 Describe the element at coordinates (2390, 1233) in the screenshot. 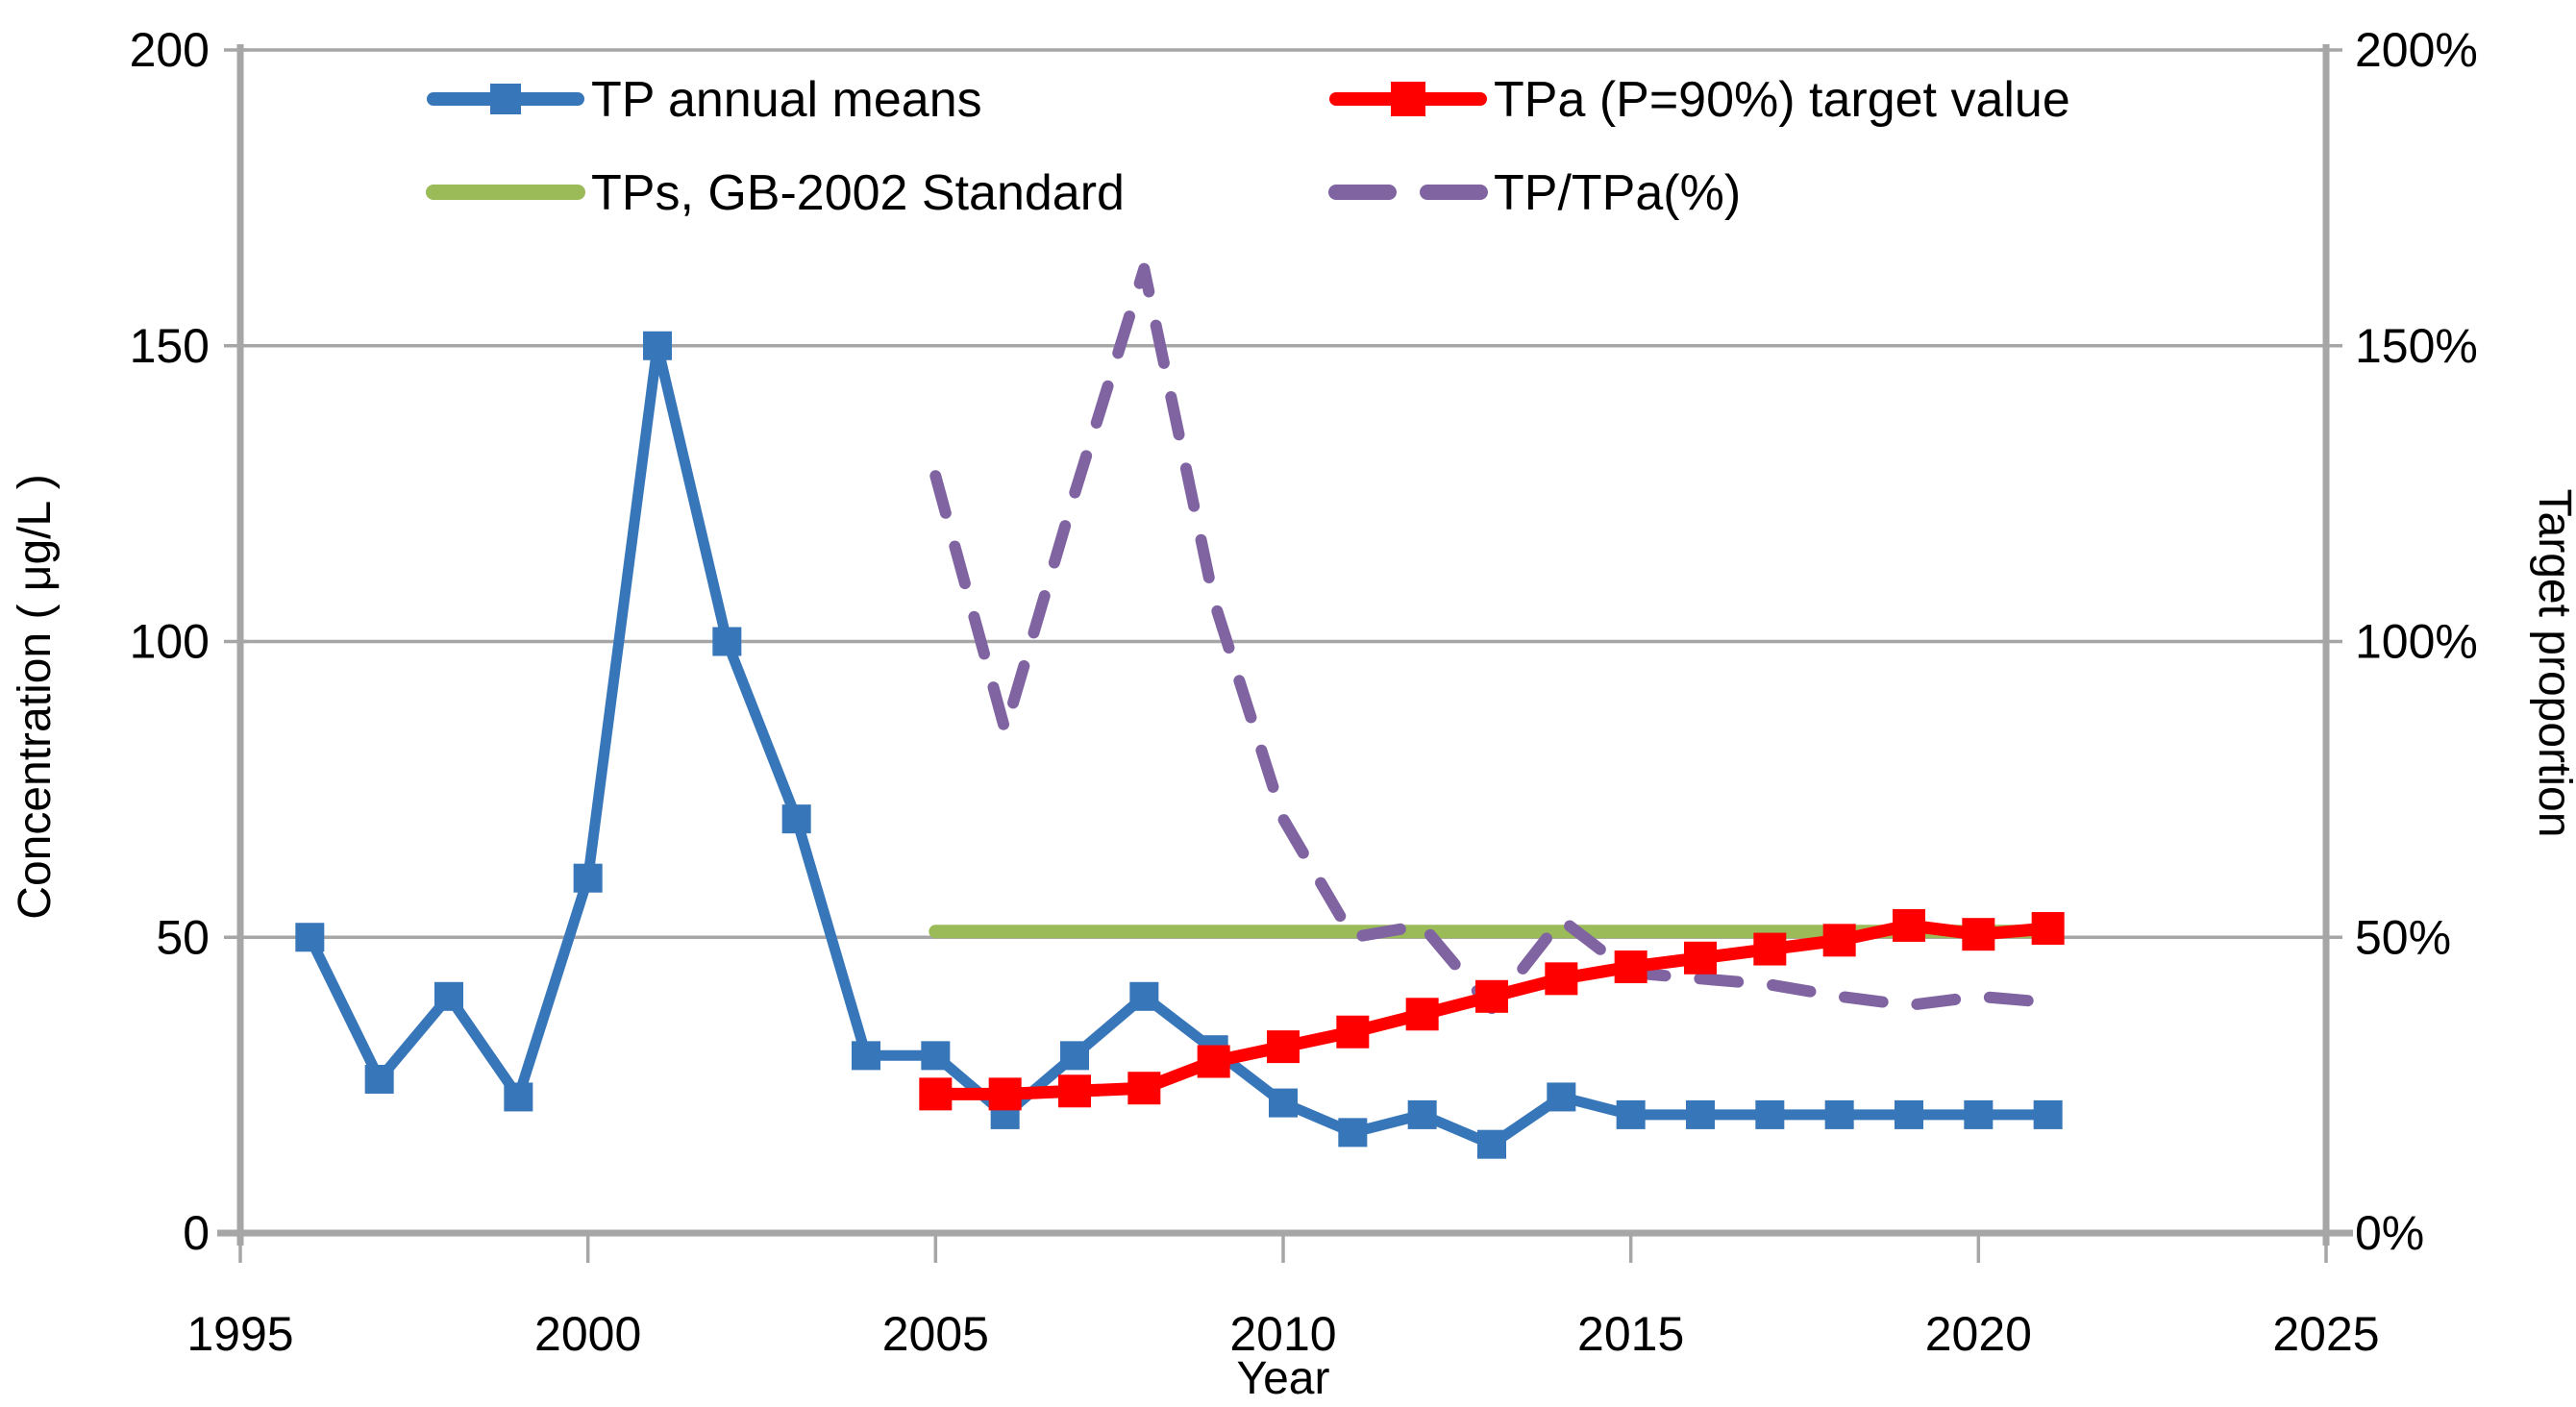

I see `y-tick-label-right: 0%` at that location.